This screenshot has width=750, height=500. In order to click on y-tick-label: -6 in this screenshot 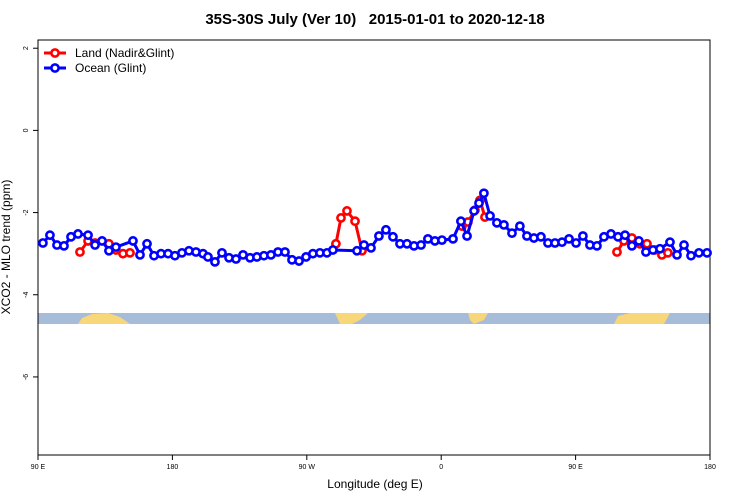, I will do `click(26, 377)`.